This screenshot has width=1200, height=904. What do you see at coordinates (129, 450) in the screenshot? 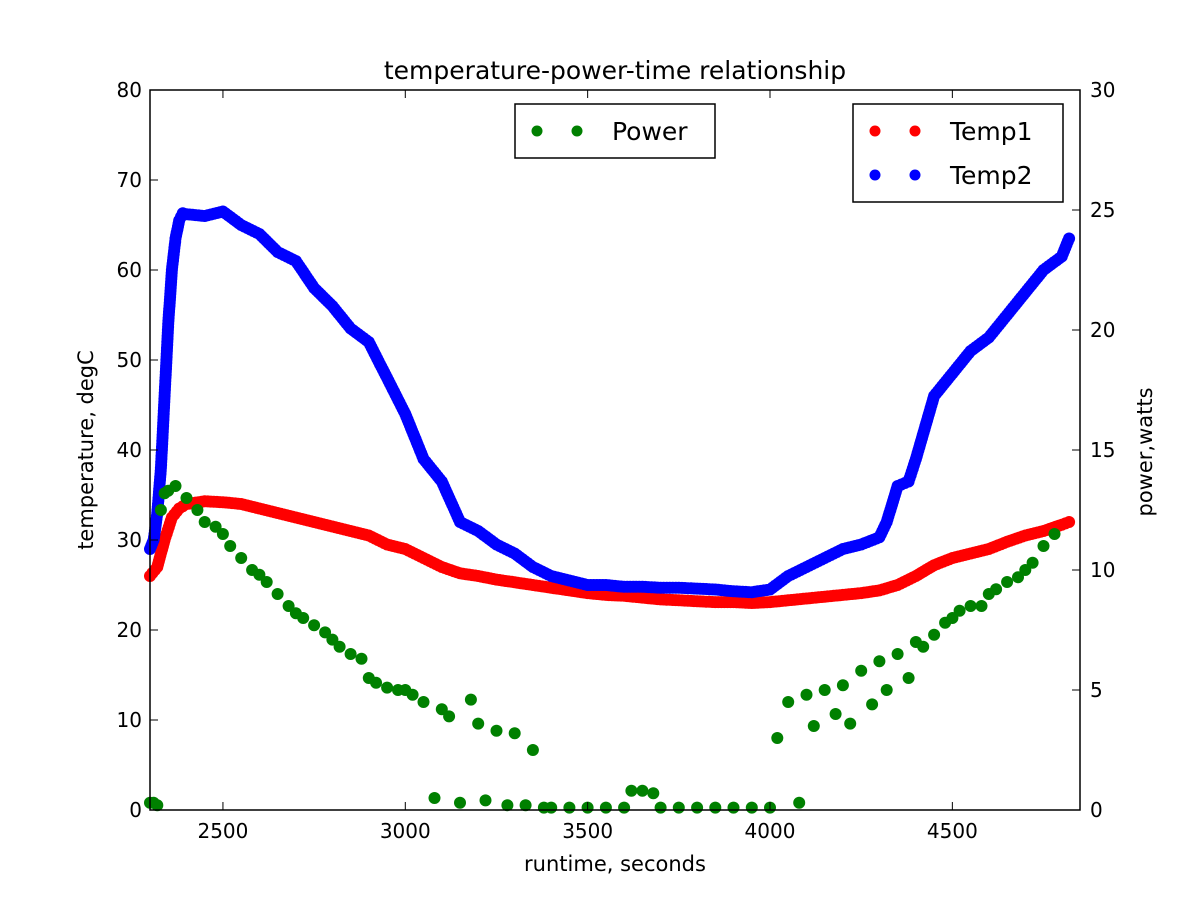
I see `y-tick-label: 40` at bounding box center [129, 450].